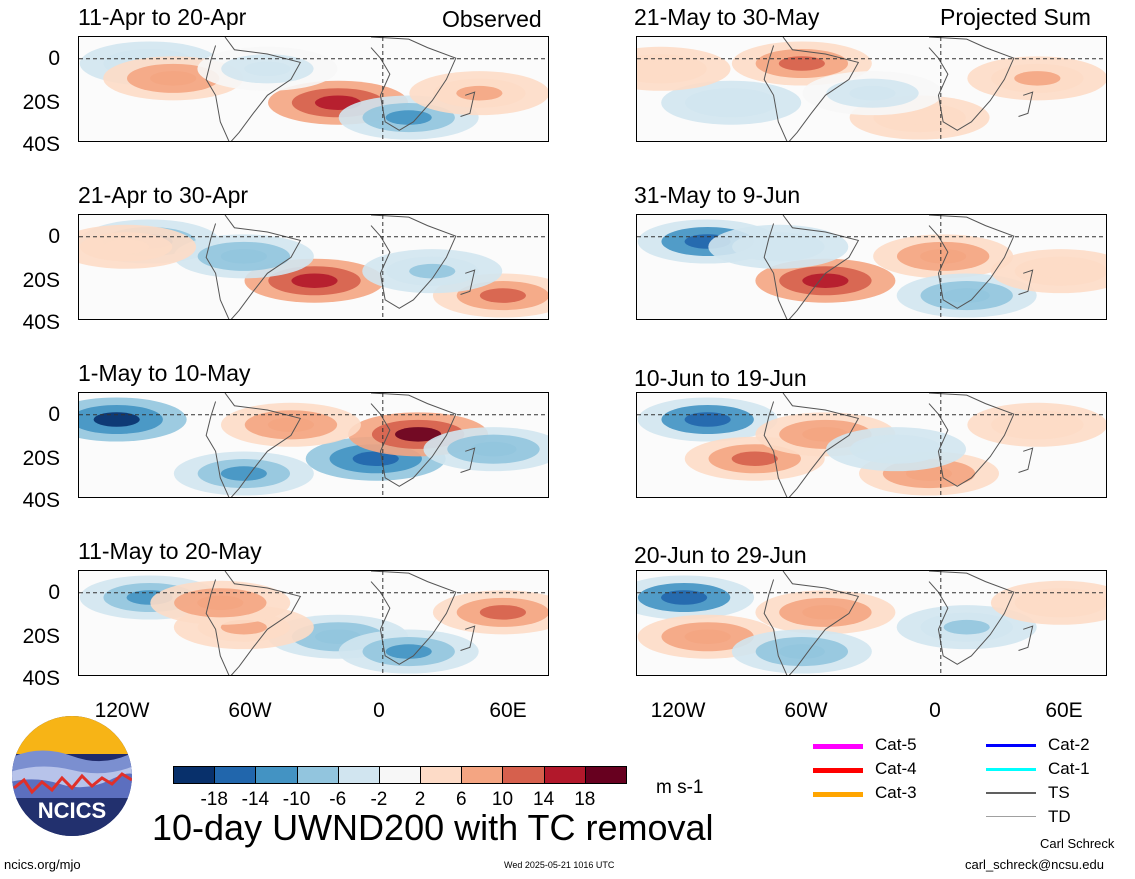 The image size is (1135, 879). Describe the element at coordinates (162, 17) in the screenshot. I see `panel-title-1: 11-Apr to 20-Apr` at that location.